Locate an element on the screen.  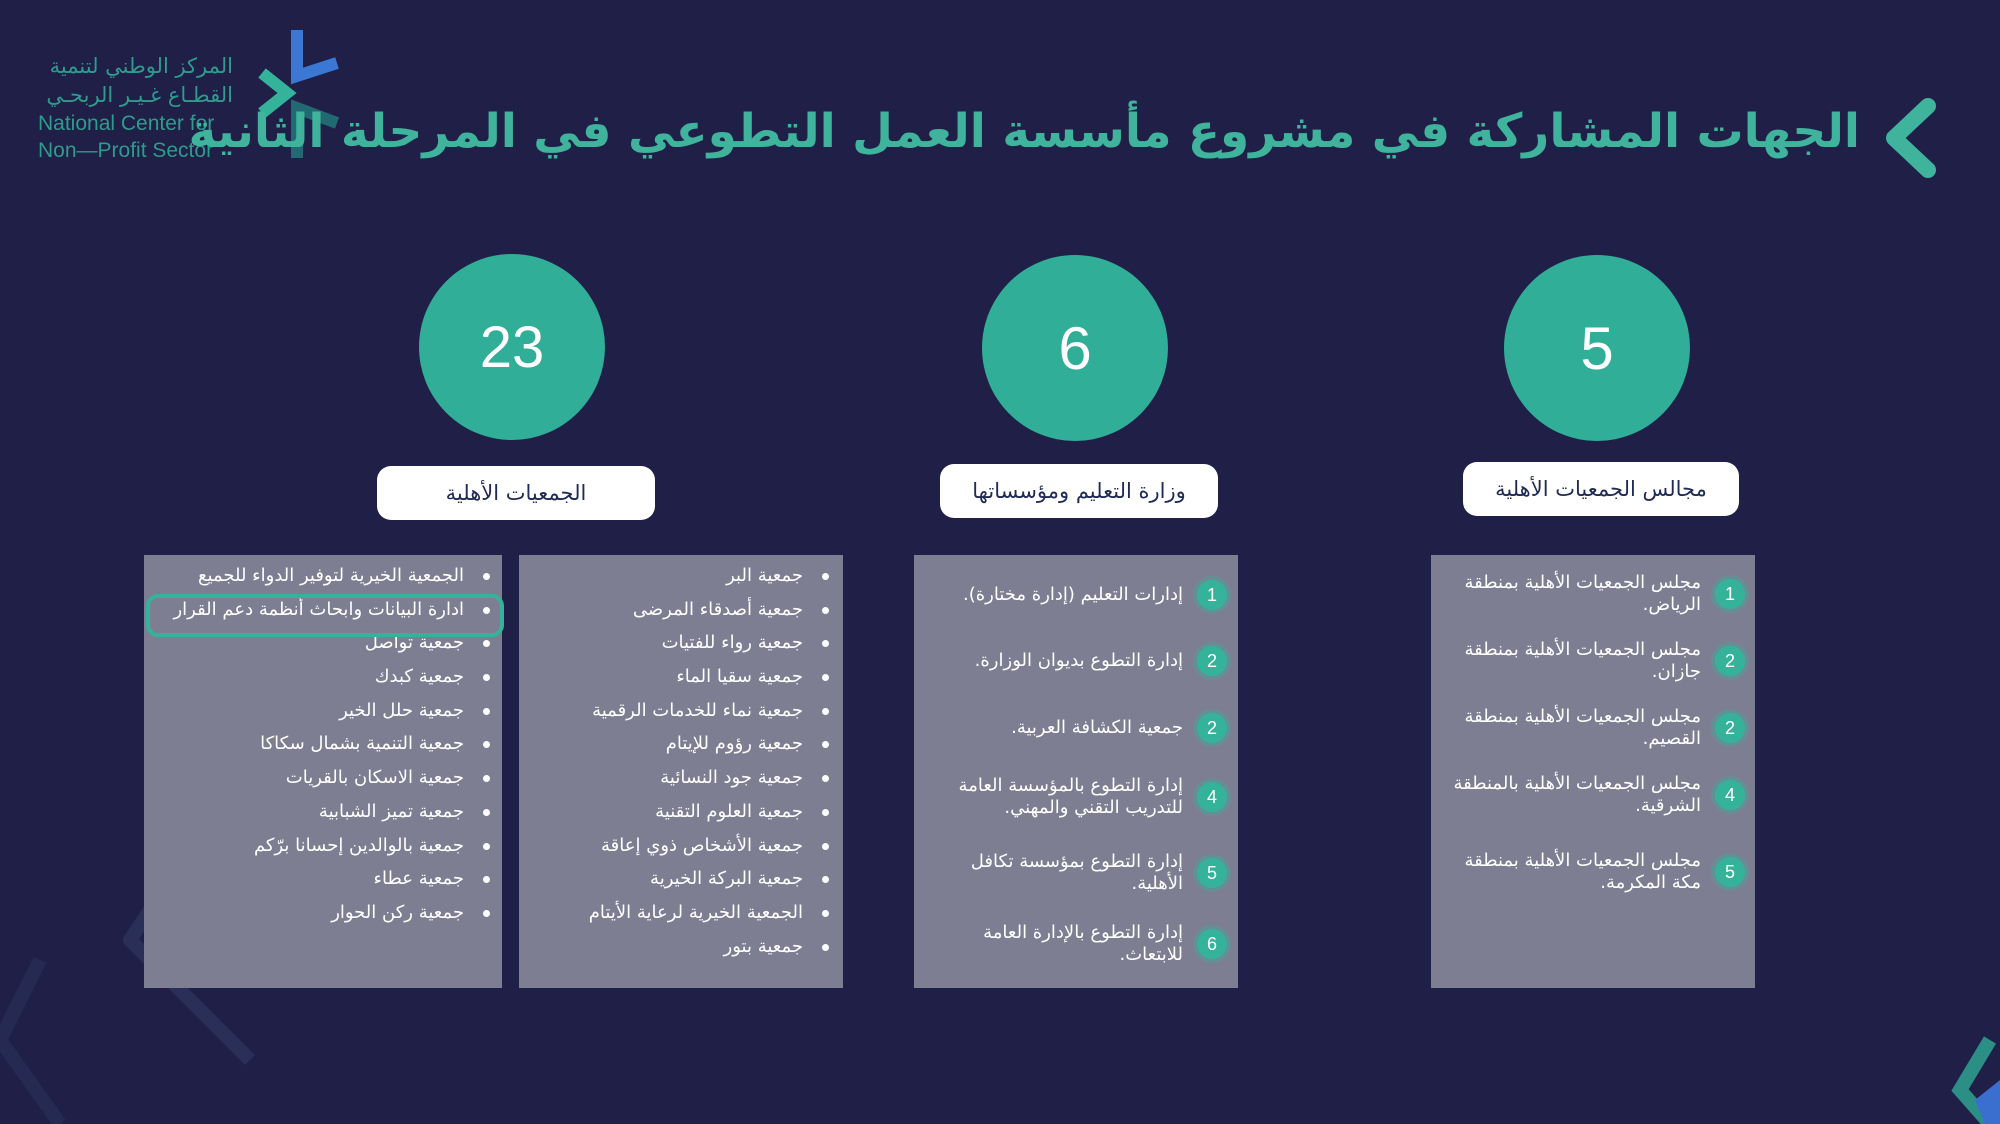
list-item-text: جمعية الكشافة العربية. is located at coordinates (1097, 727).